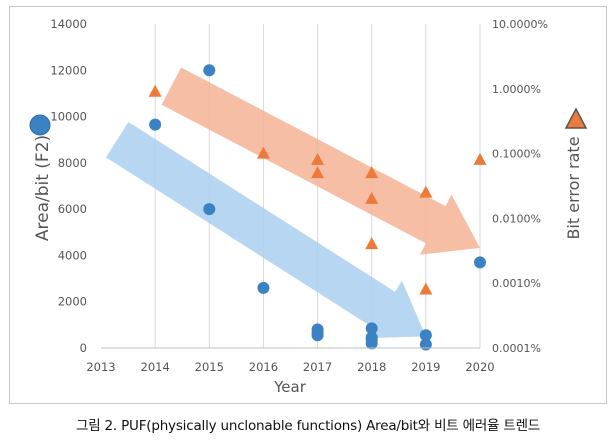 The height and width of the screenshot is (443, 616). What do you see at coordinates (516, 348) in the screenshot?
I see `y-tick-label-right: 0.0001%` at bounding box center [516, 348].